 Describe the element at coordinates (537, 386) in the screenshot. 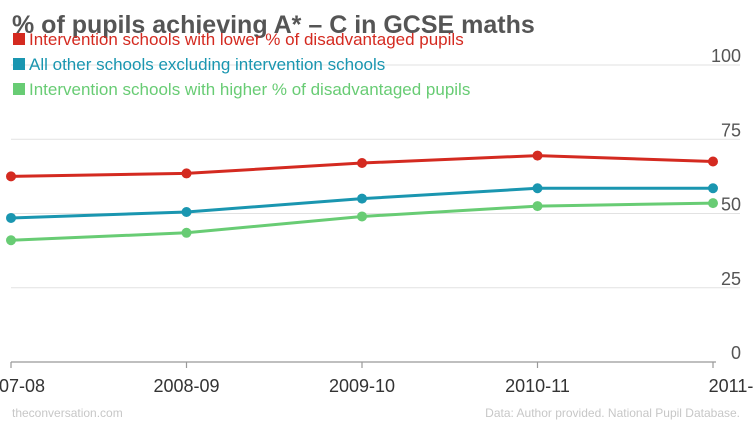

I see `x-tick-label: 2010-11` at that location.